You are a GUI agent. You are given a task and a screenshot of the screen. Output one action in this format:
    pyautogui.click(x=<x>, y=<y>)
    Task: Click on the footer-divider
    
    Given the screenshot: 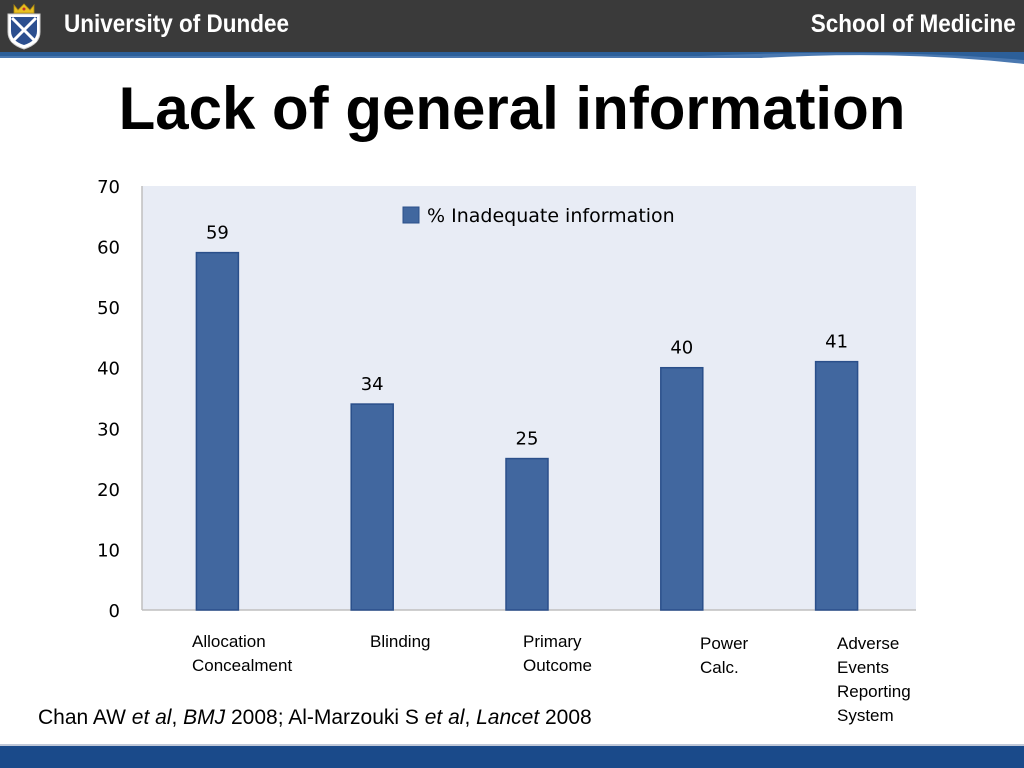 What is the action you would take?
    pyautogui.click(x=512, y=745)
    